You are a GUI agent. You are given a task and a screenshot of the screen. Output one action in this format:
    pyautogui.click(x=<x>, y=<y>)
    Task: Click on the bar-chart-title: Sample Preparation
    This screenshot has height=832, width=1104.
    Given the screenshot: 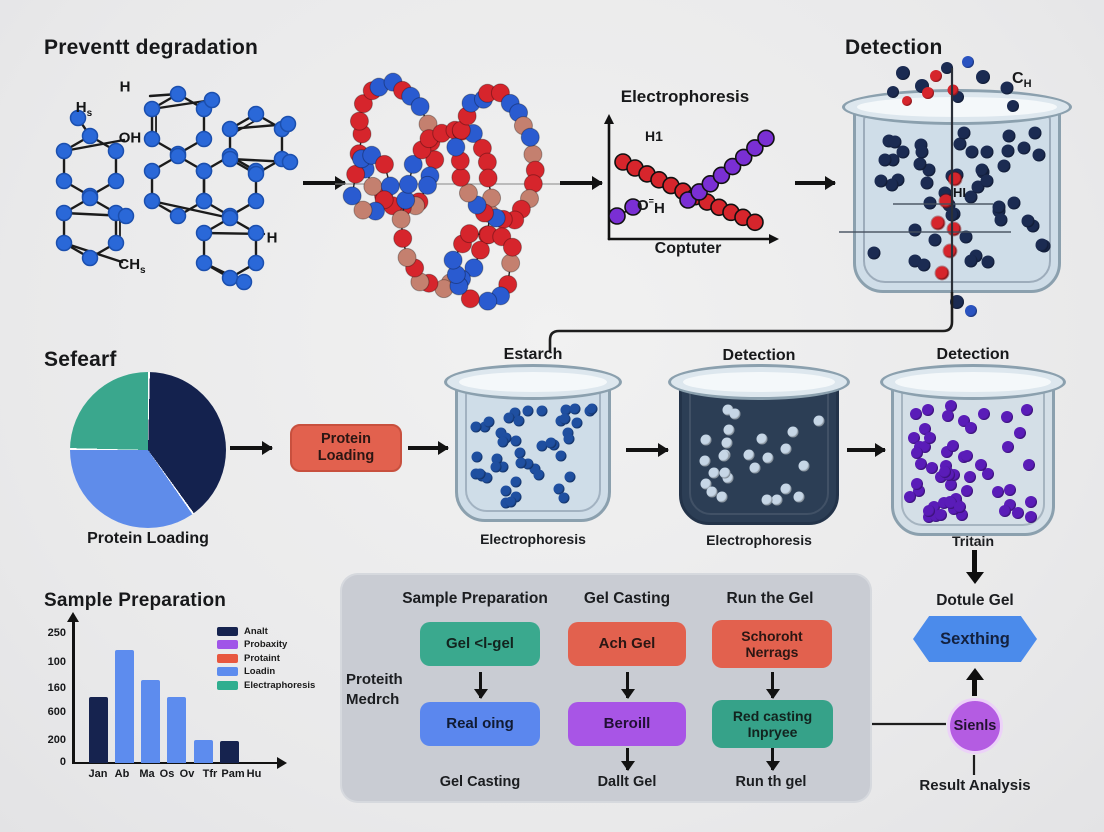 What is the action you would take?
    pyautogui.click(x=135, y=600)
    